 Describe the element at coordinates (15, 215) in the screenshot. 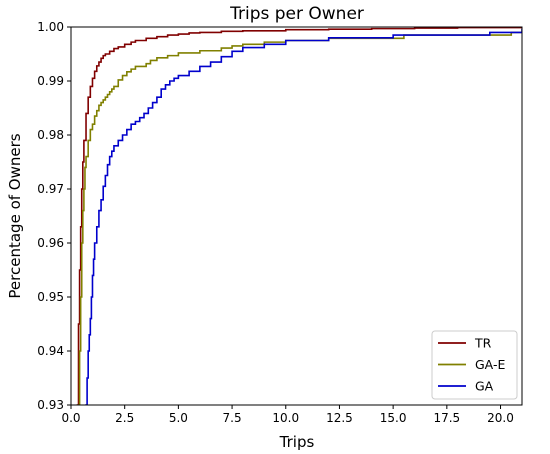

I see `y-axis-label: Percentage of Owners` at that location.